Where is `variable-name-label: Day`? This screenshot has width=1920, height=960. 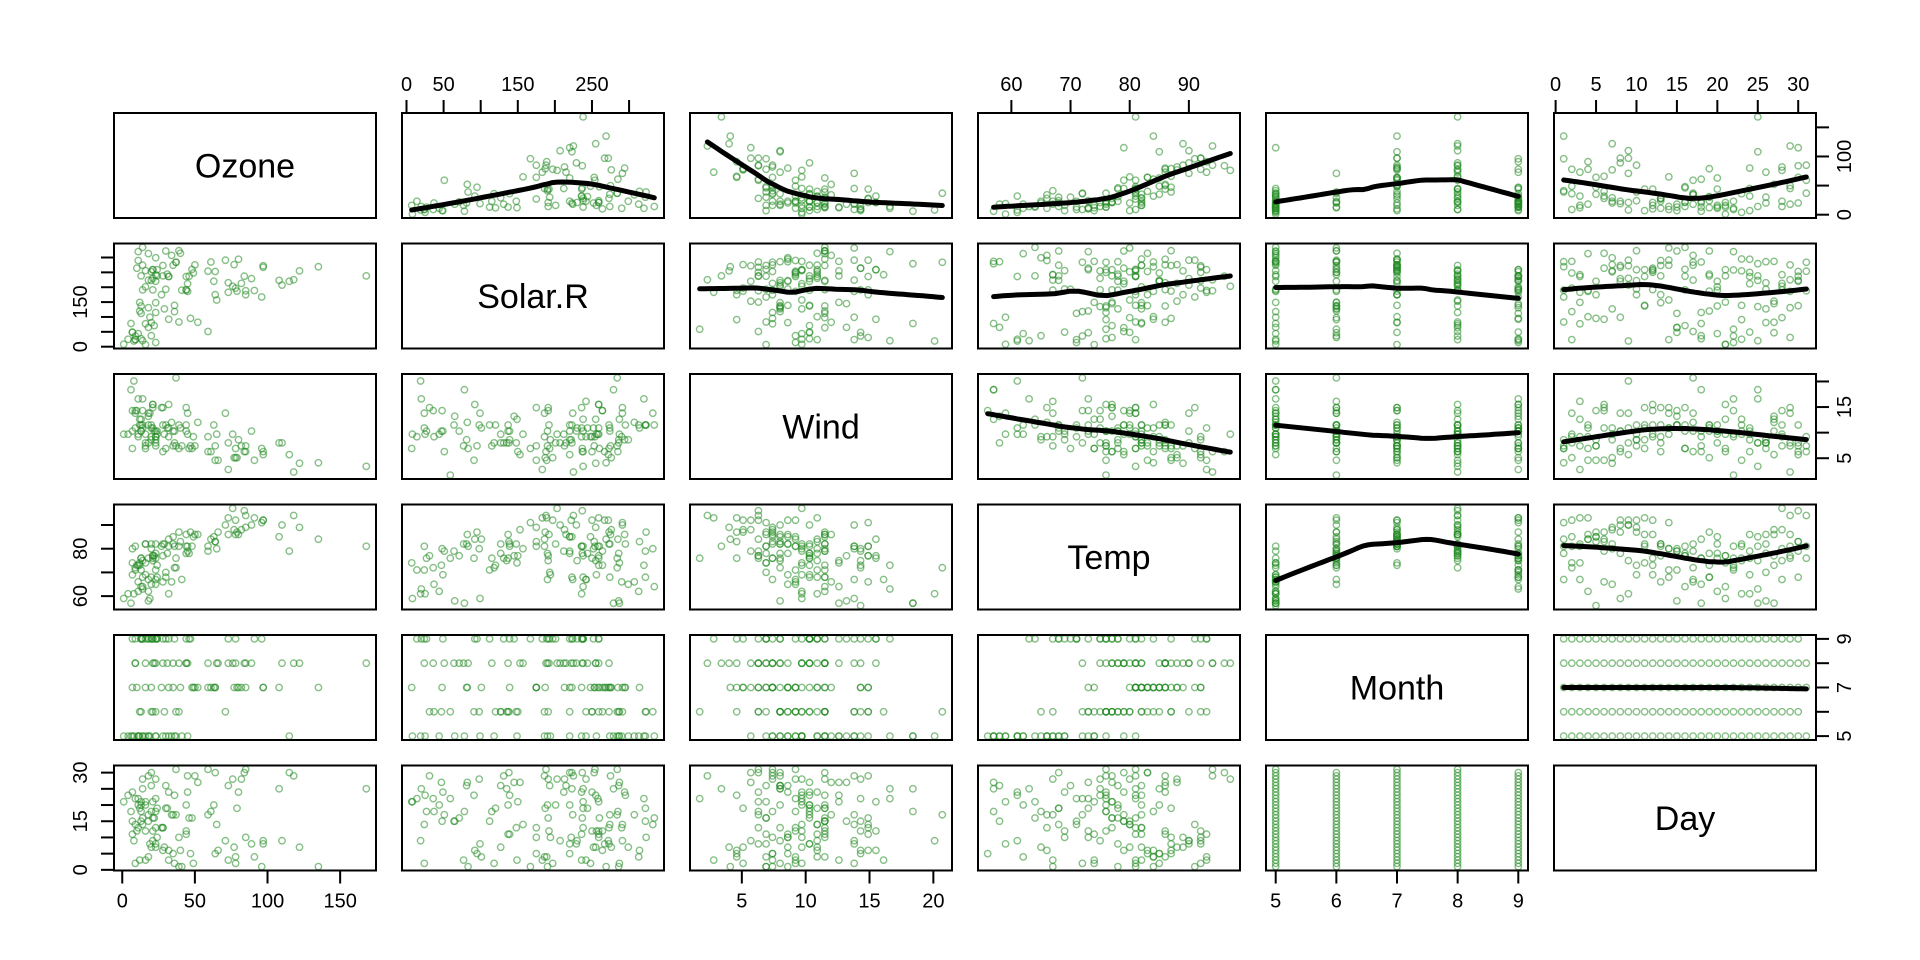 variable-name-label: Day is located at coordinates (1685, 819).